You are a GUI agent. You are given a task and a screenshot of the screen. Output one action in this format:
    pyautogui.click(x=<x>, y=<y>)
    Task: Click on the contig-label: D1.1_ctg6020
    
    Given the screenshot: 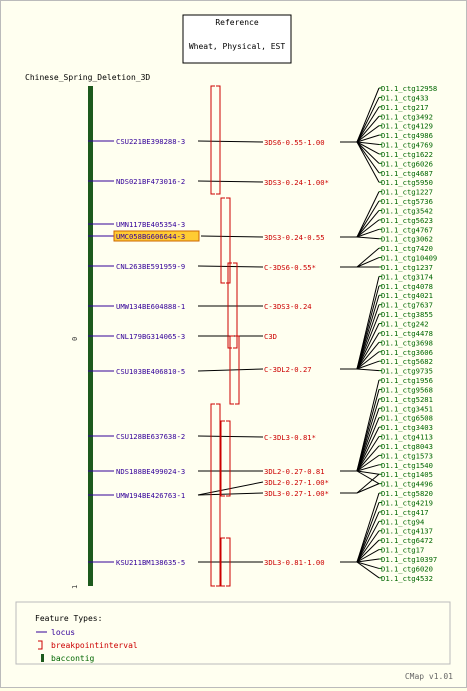 What is the action you would take?
    pyautogui.click(x=407, y=568)
    